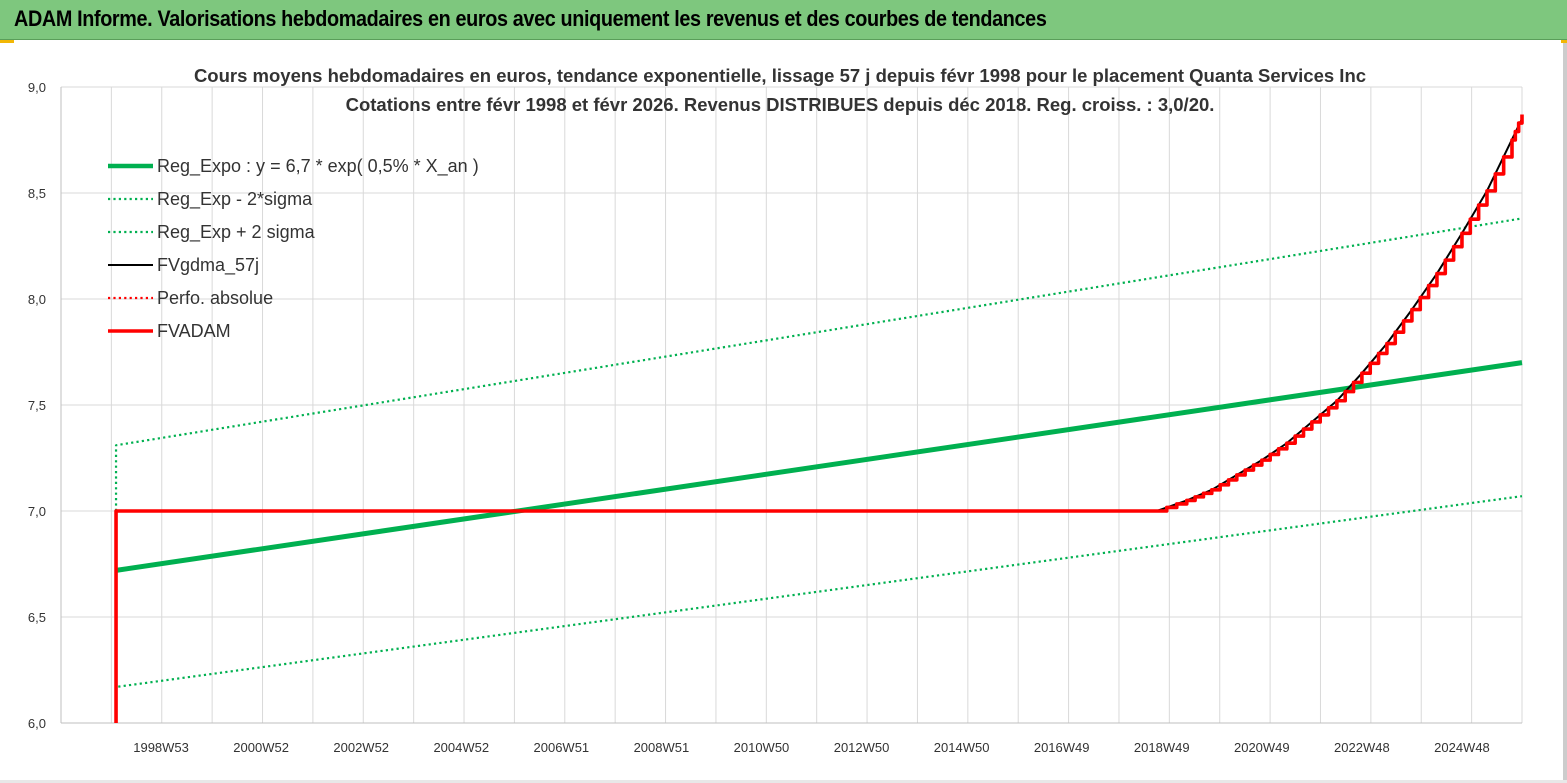  What do you see at coordinates (1262, 747) in the screenshot?
I see `x-tick-label: 2020W49` at bounding box center [1262, 747].